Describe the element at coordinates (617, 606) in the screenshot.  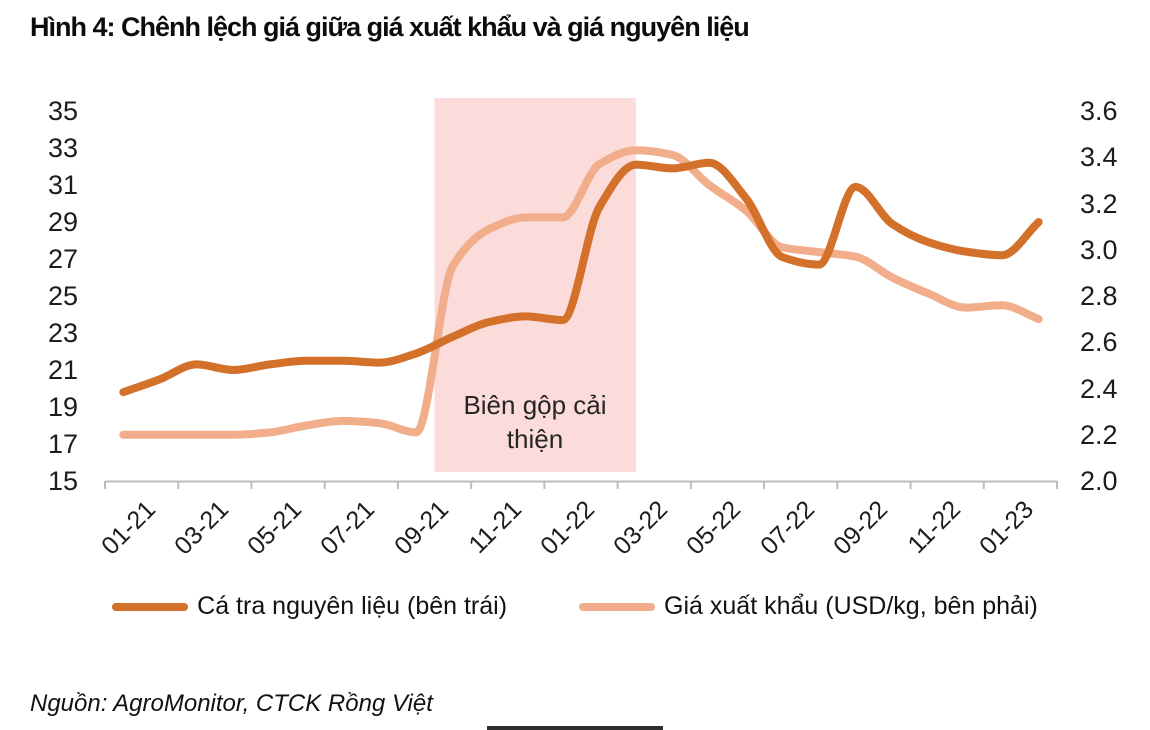
I see `legend-swatch-export-price` at that location.